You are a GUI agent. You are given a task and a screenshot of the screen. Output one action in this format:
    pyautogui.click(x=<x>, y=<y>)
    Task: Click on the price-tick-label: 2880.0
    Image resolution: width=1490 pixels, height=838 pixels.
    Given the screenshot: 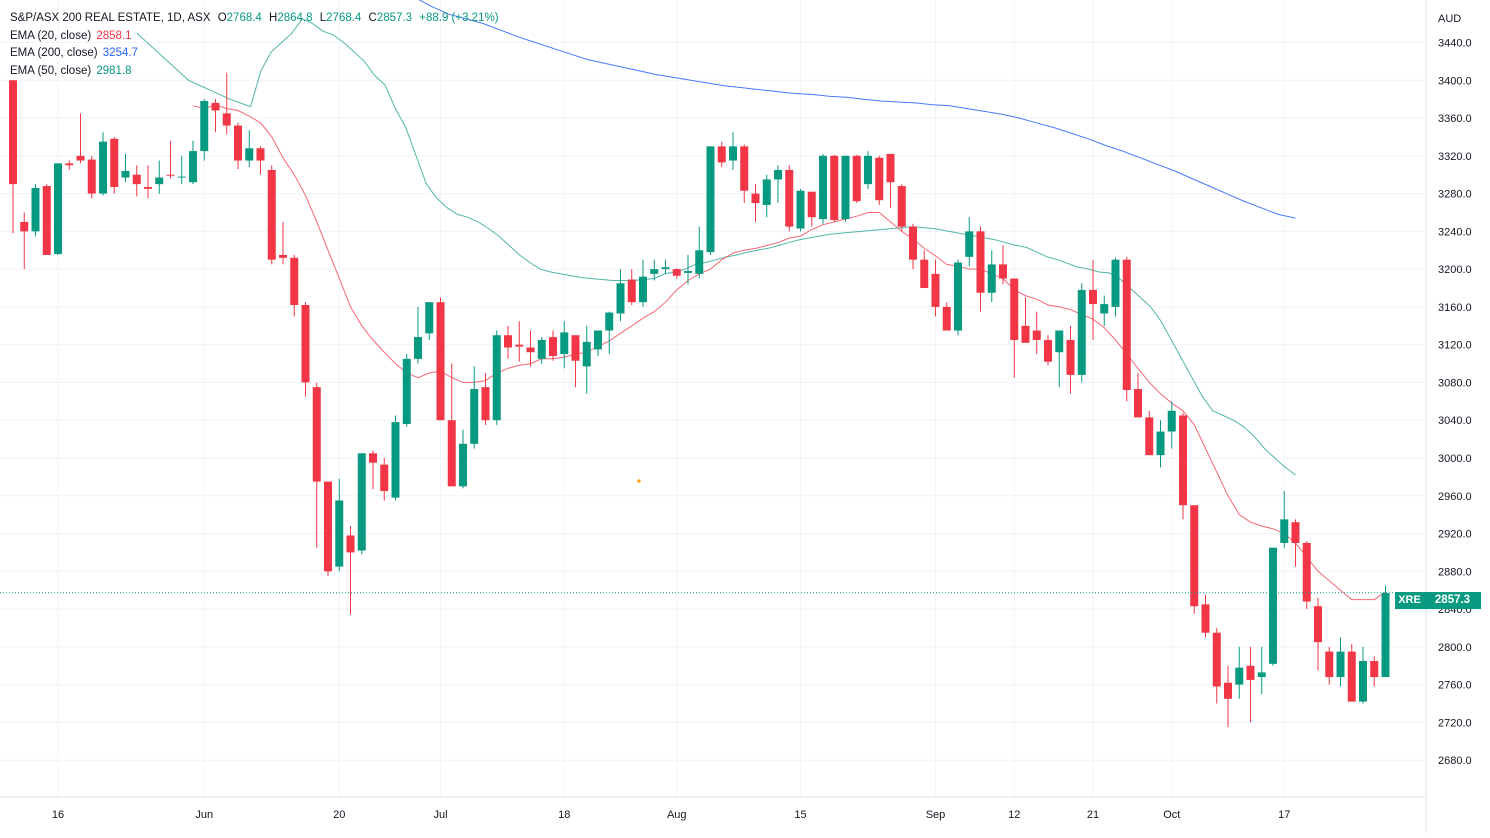 What is the action you would take?
    pyautogui.click(x=1455, y=572)
    